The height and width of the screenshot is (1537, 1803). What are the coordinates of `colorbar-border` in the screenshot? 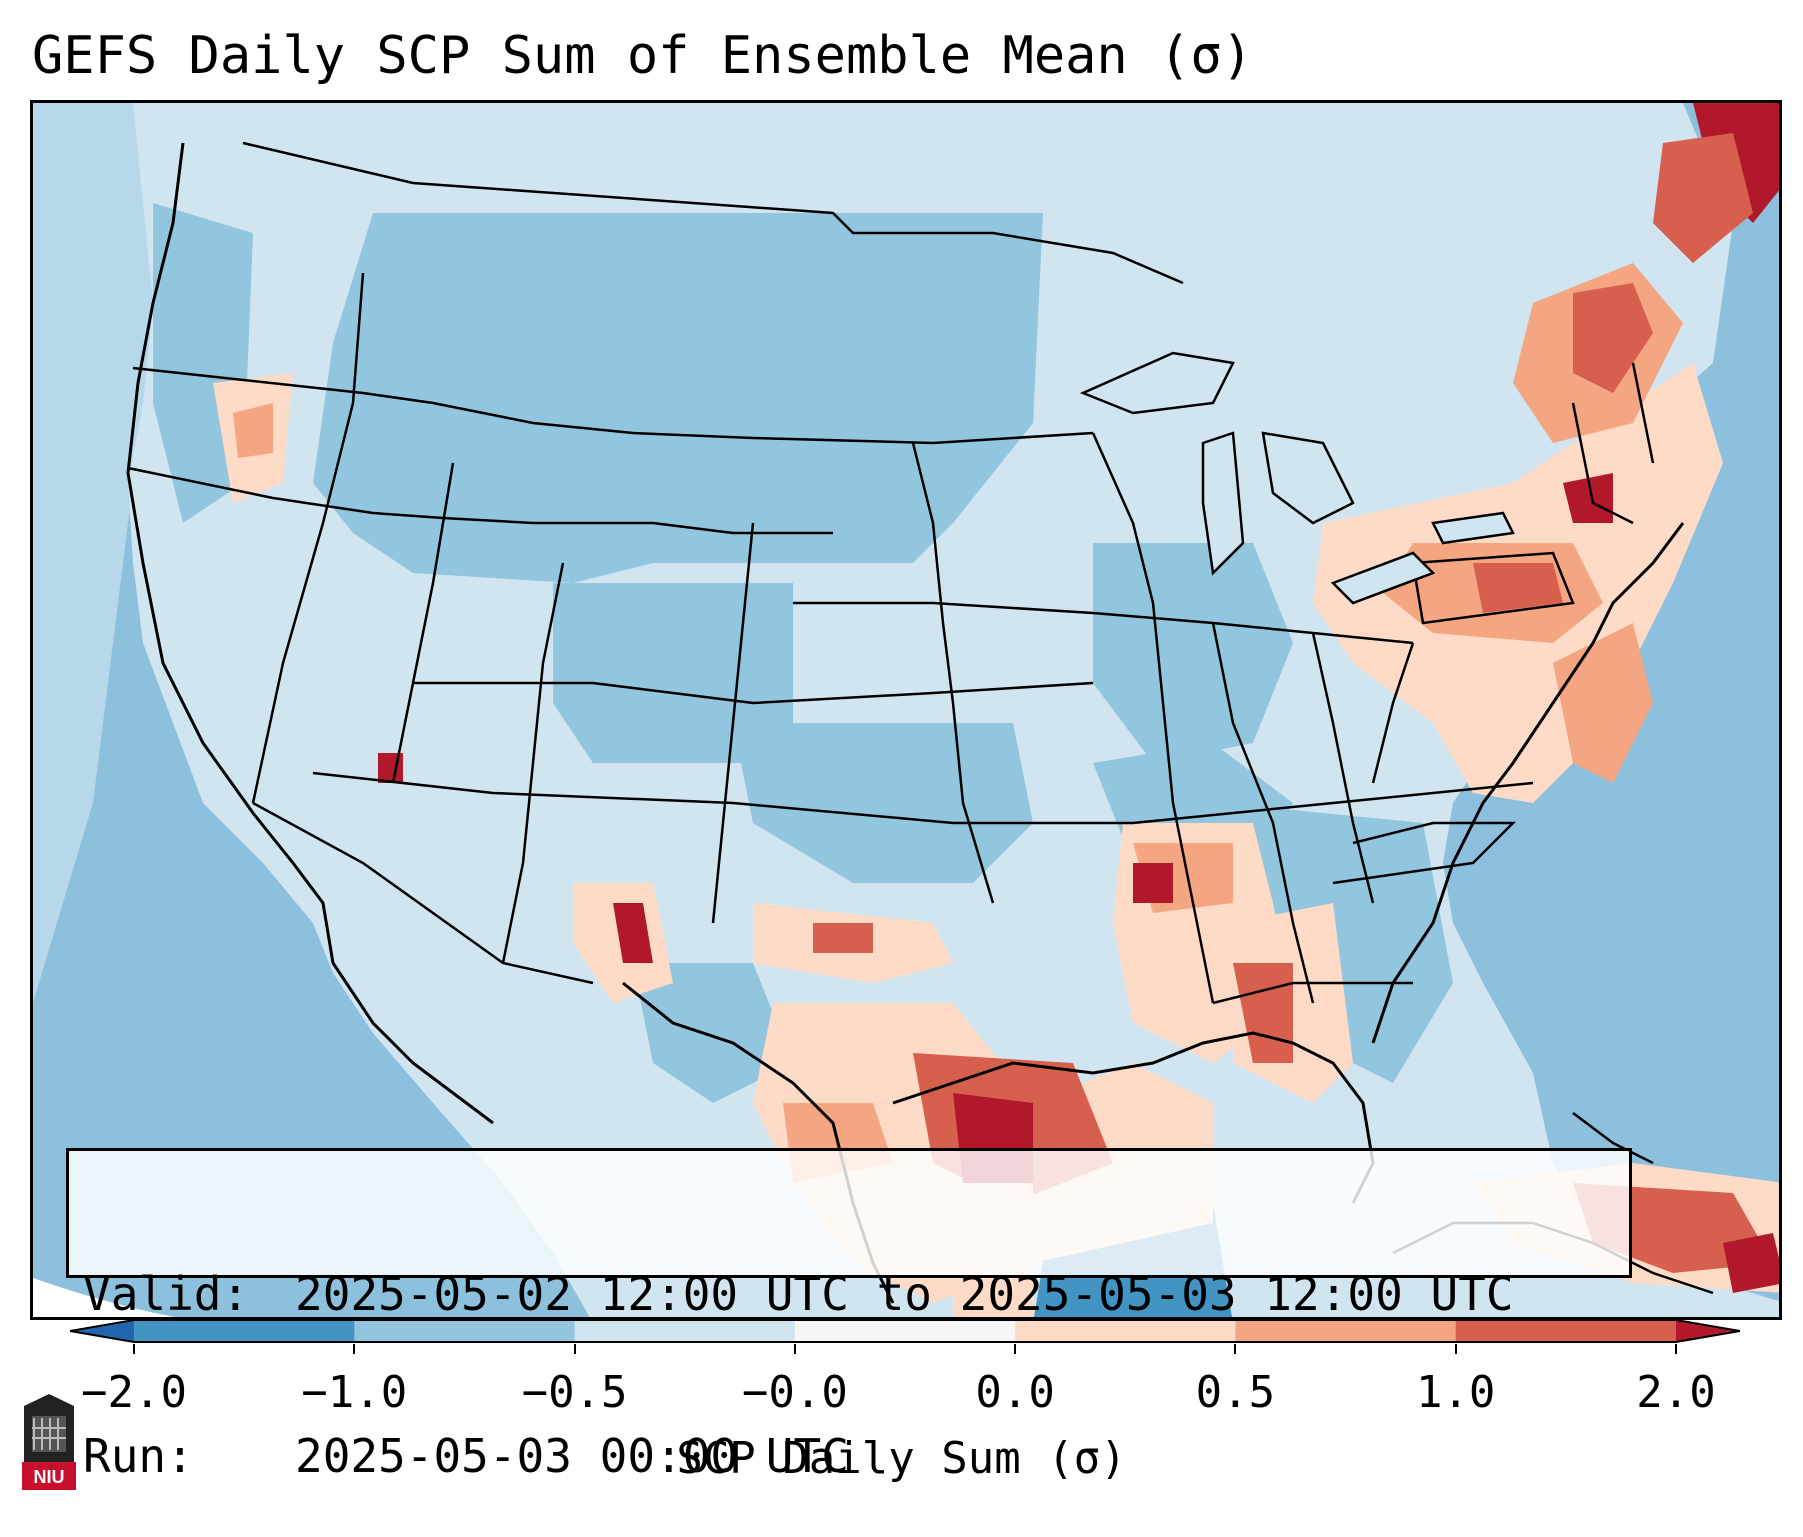 It's located at (905, 1331).